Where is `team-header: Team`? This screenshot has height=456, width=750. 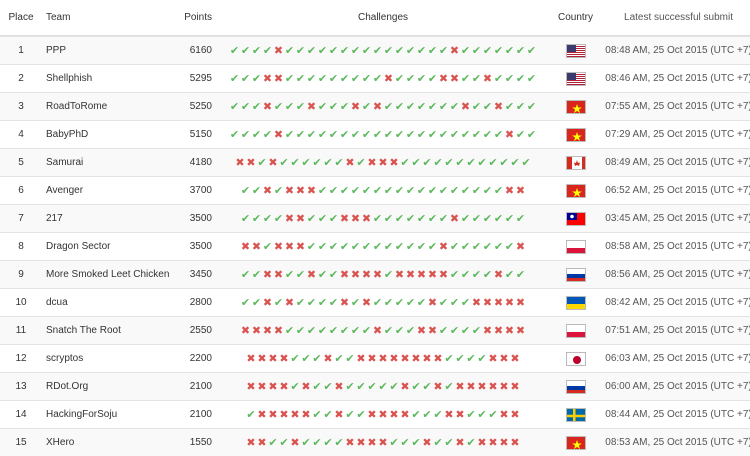
team-header: Team is located at coordinates (58, 17).